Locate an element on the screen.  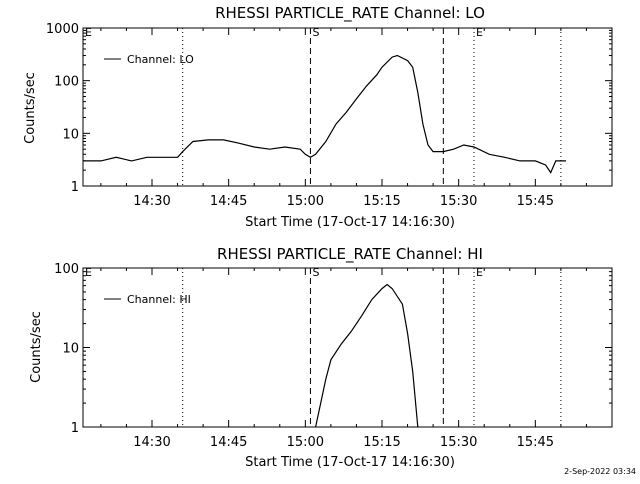
chart-title: RHESSI PARTICLE_RATE Channel: LO is located at coordinates (350, 13).